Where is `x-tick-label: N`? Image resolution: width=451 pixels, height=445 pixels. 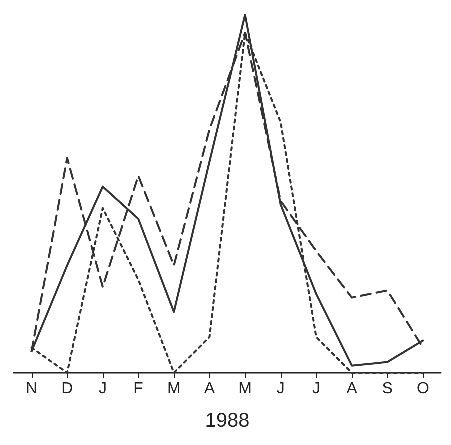
x-tick-label: N is located at coordinates (32, 389).